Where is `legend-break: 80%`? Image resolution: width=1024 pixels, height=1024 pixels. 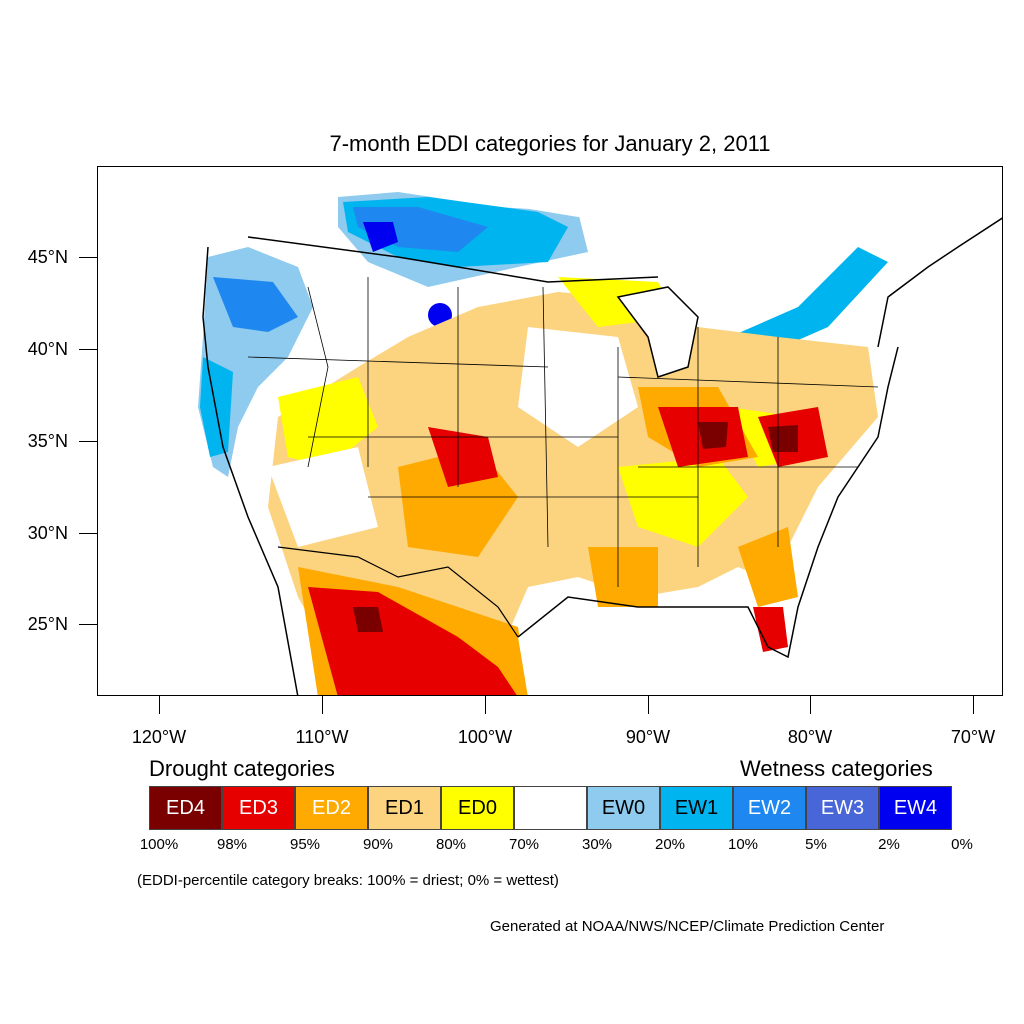 legend-break: 80% is located at coordinates (451, 844).